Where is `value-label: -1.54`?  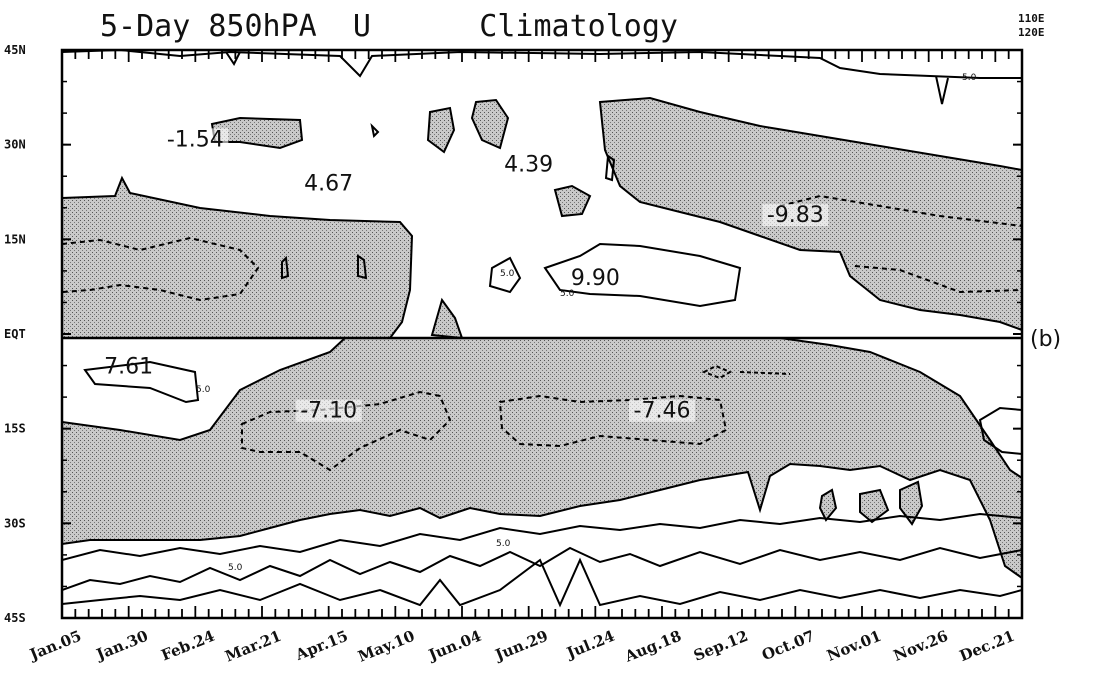 value-label: -1.54 is located at coordinates (195, 139).